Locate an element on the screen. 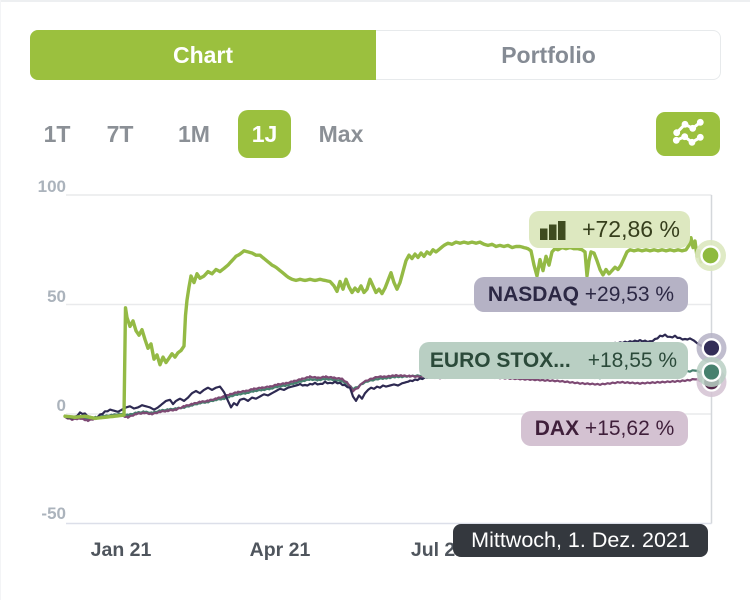 This screenshot has width=750, height=600. svg-text: Jan 21 is located at coordinates (121, 550).